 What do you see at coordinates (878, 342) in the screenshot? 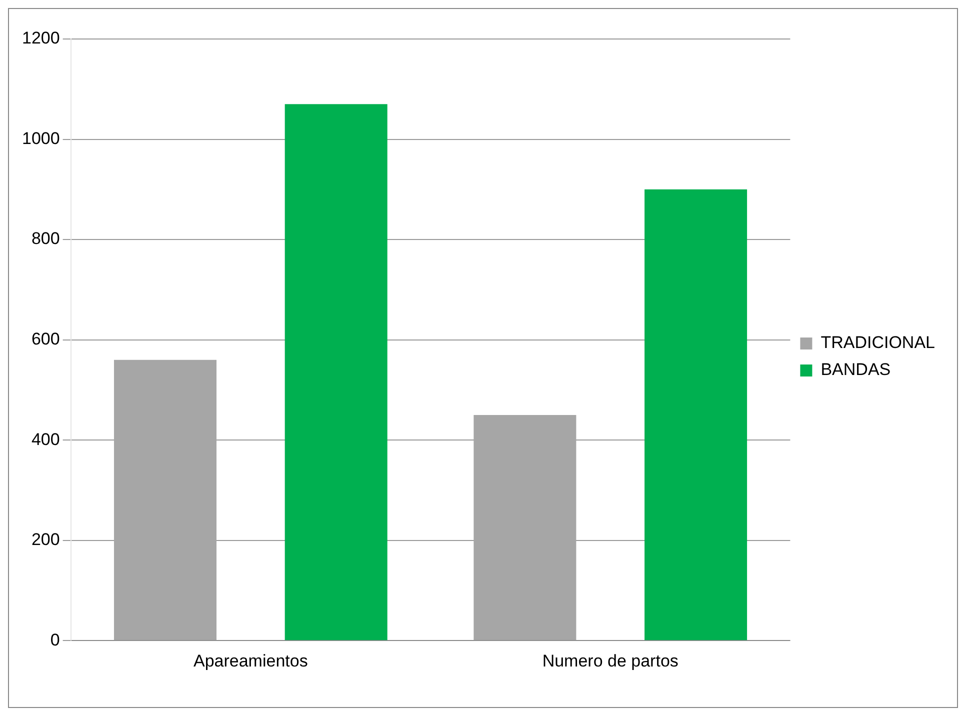
I see `legend-label: TRADICIONAL` at bounding box center [878, 342].